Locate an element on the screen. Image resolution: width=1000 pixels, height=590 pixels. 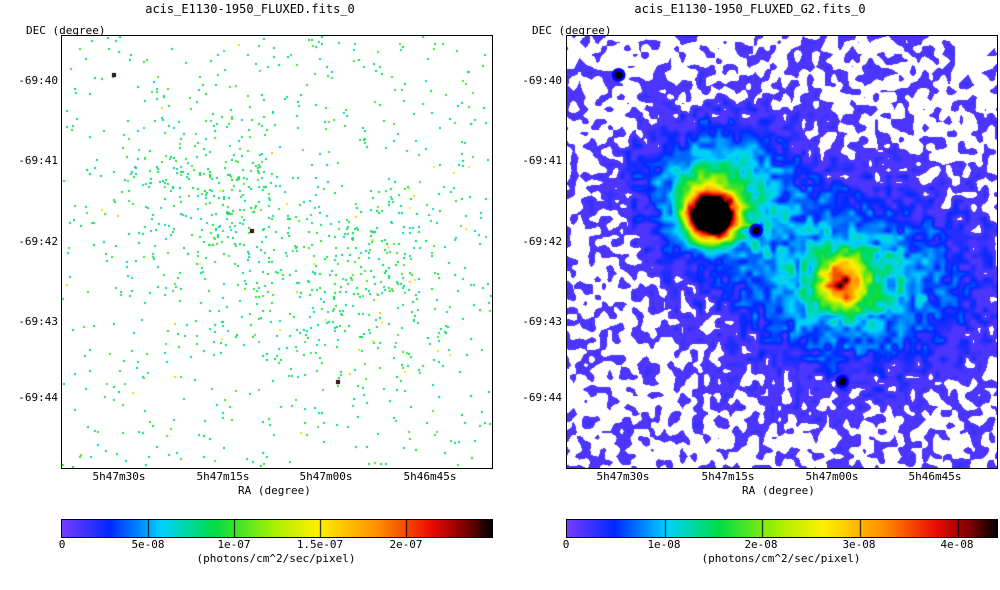
left-x-tick: 5h47m30s is located at coordinates (119, 476).